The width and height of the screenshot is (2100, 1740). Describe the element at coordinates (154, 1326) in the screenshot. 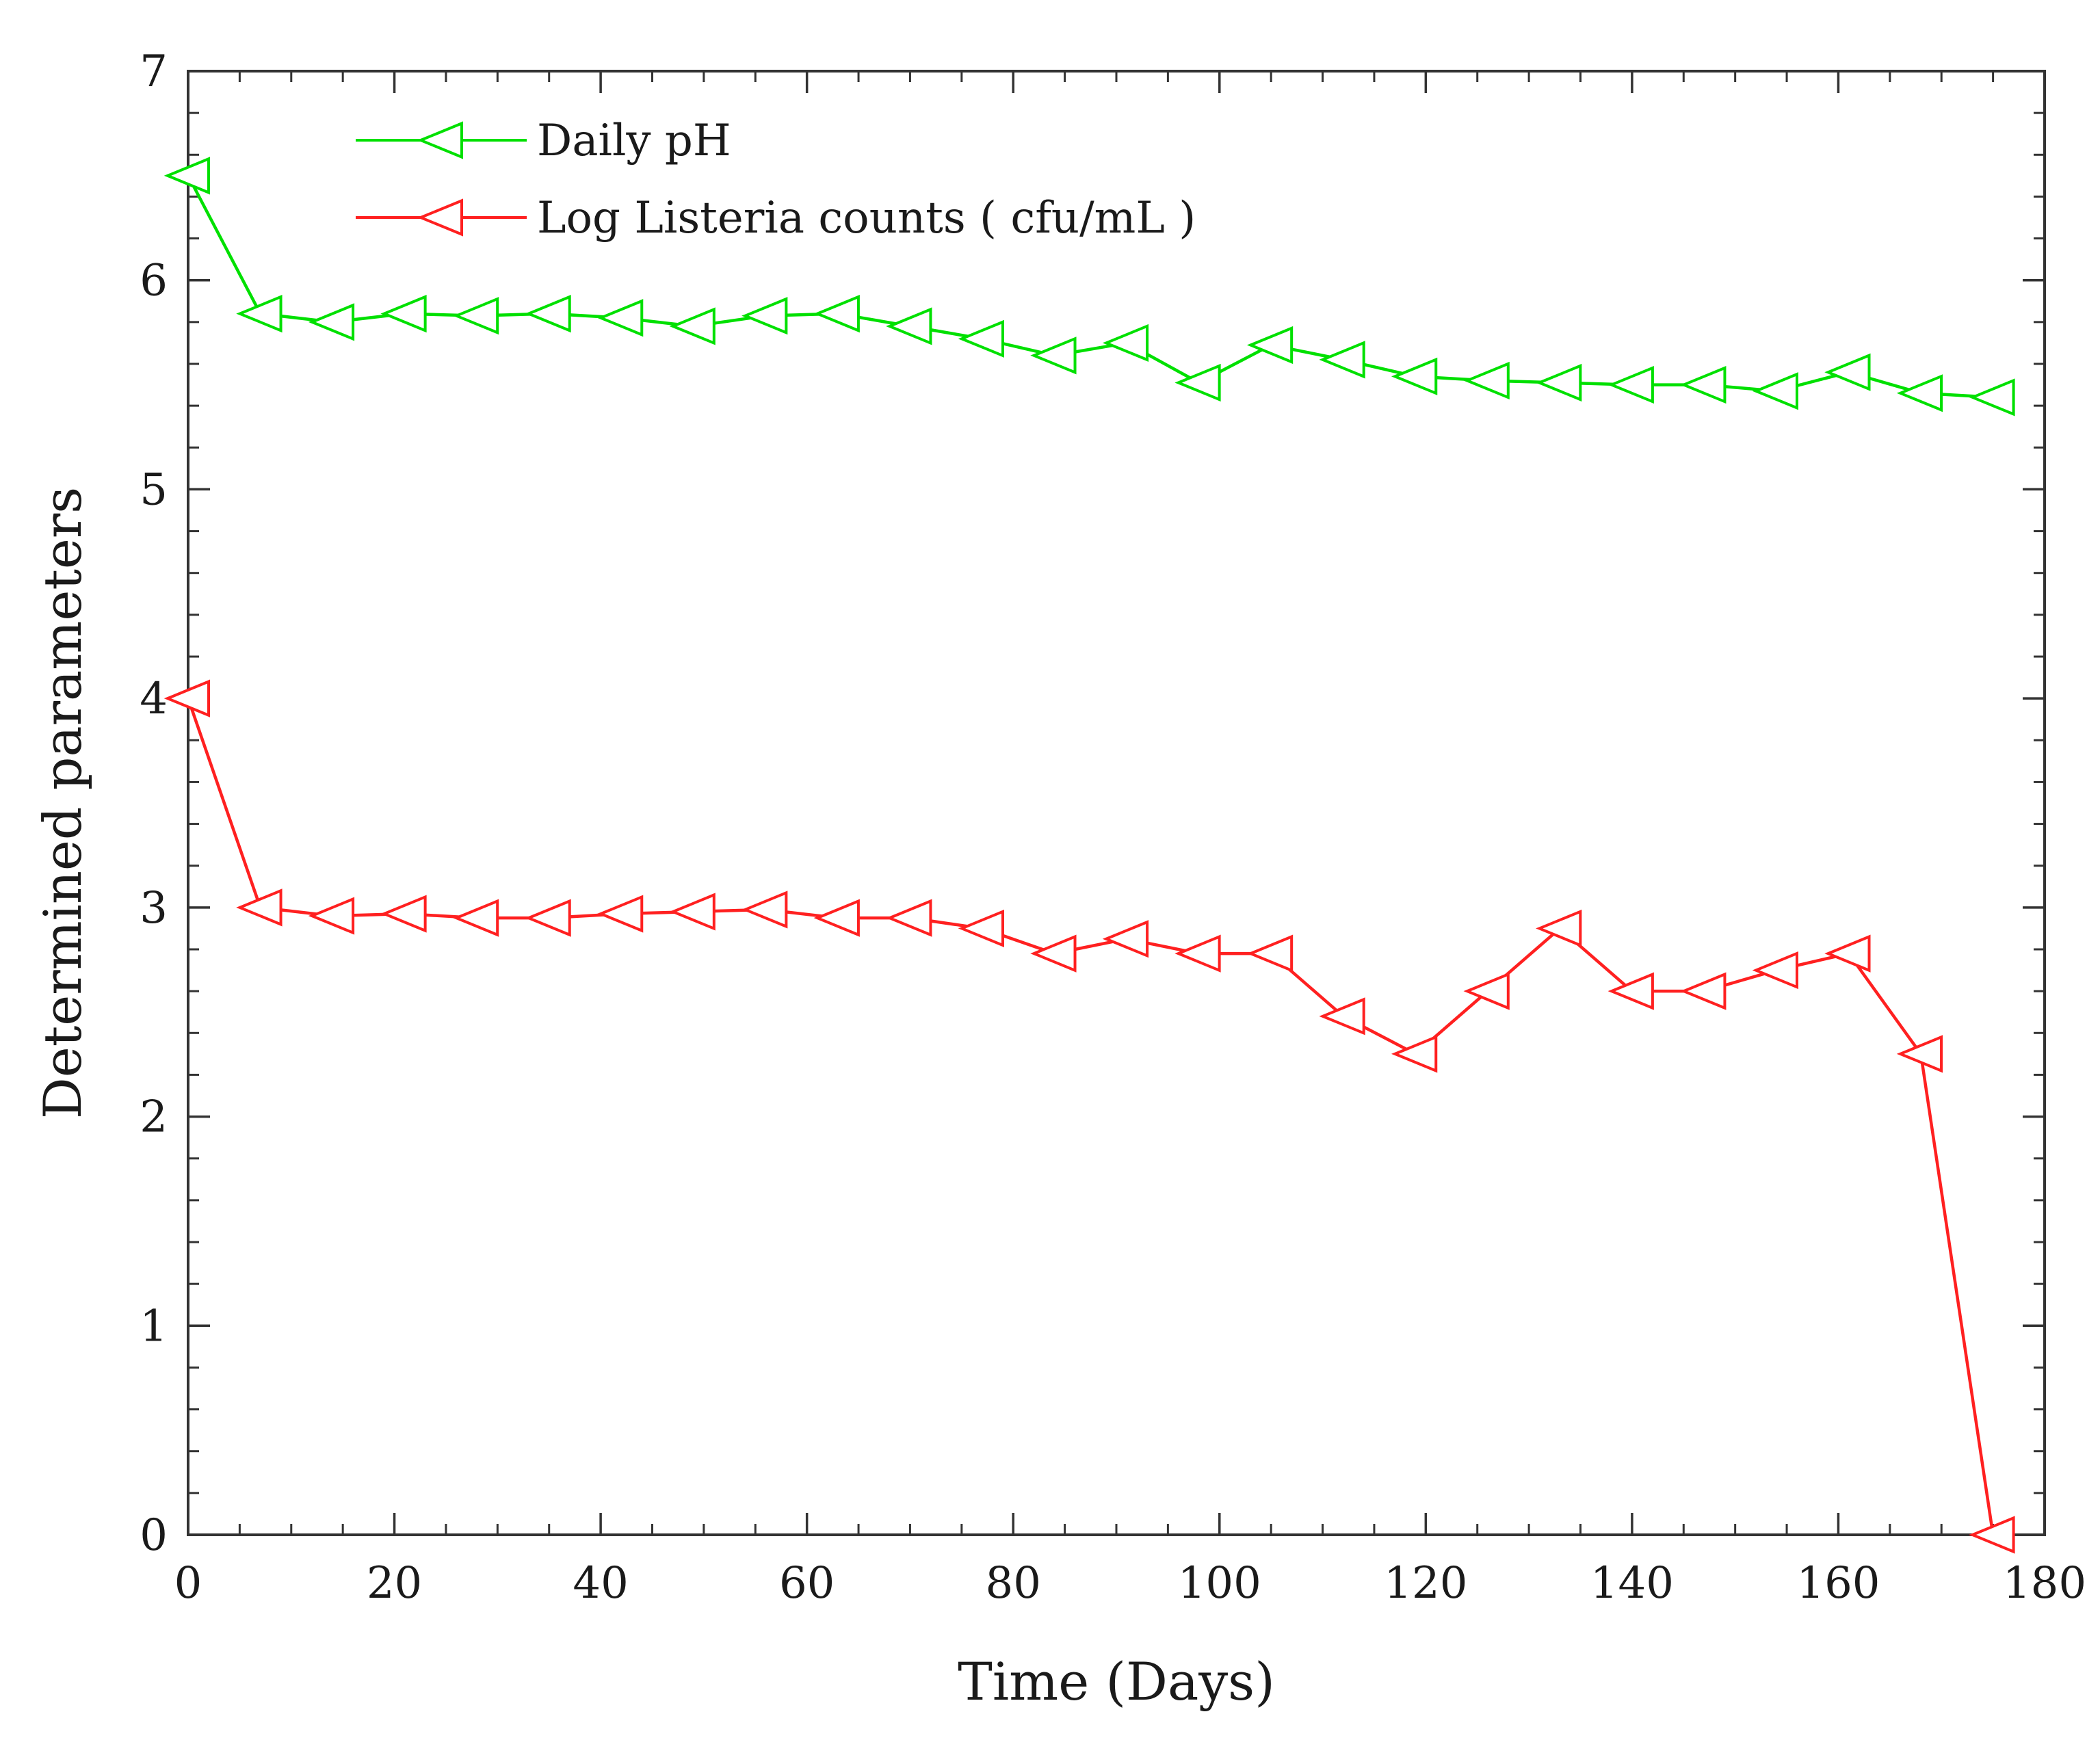

I see `y-tick-label: 1` at that location.